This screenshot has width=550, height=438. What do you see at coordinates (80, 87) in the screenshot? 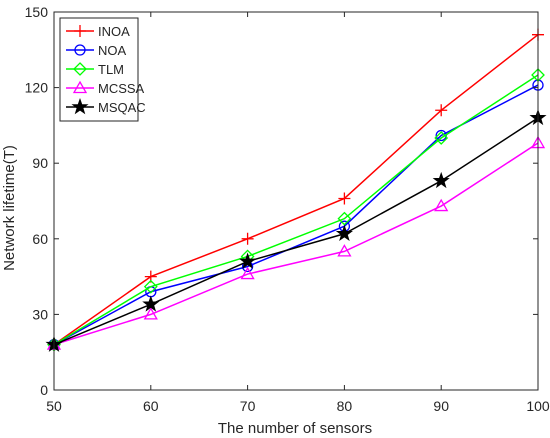
I see `legend-marker-mcssa` at bounding box center [80, 87].